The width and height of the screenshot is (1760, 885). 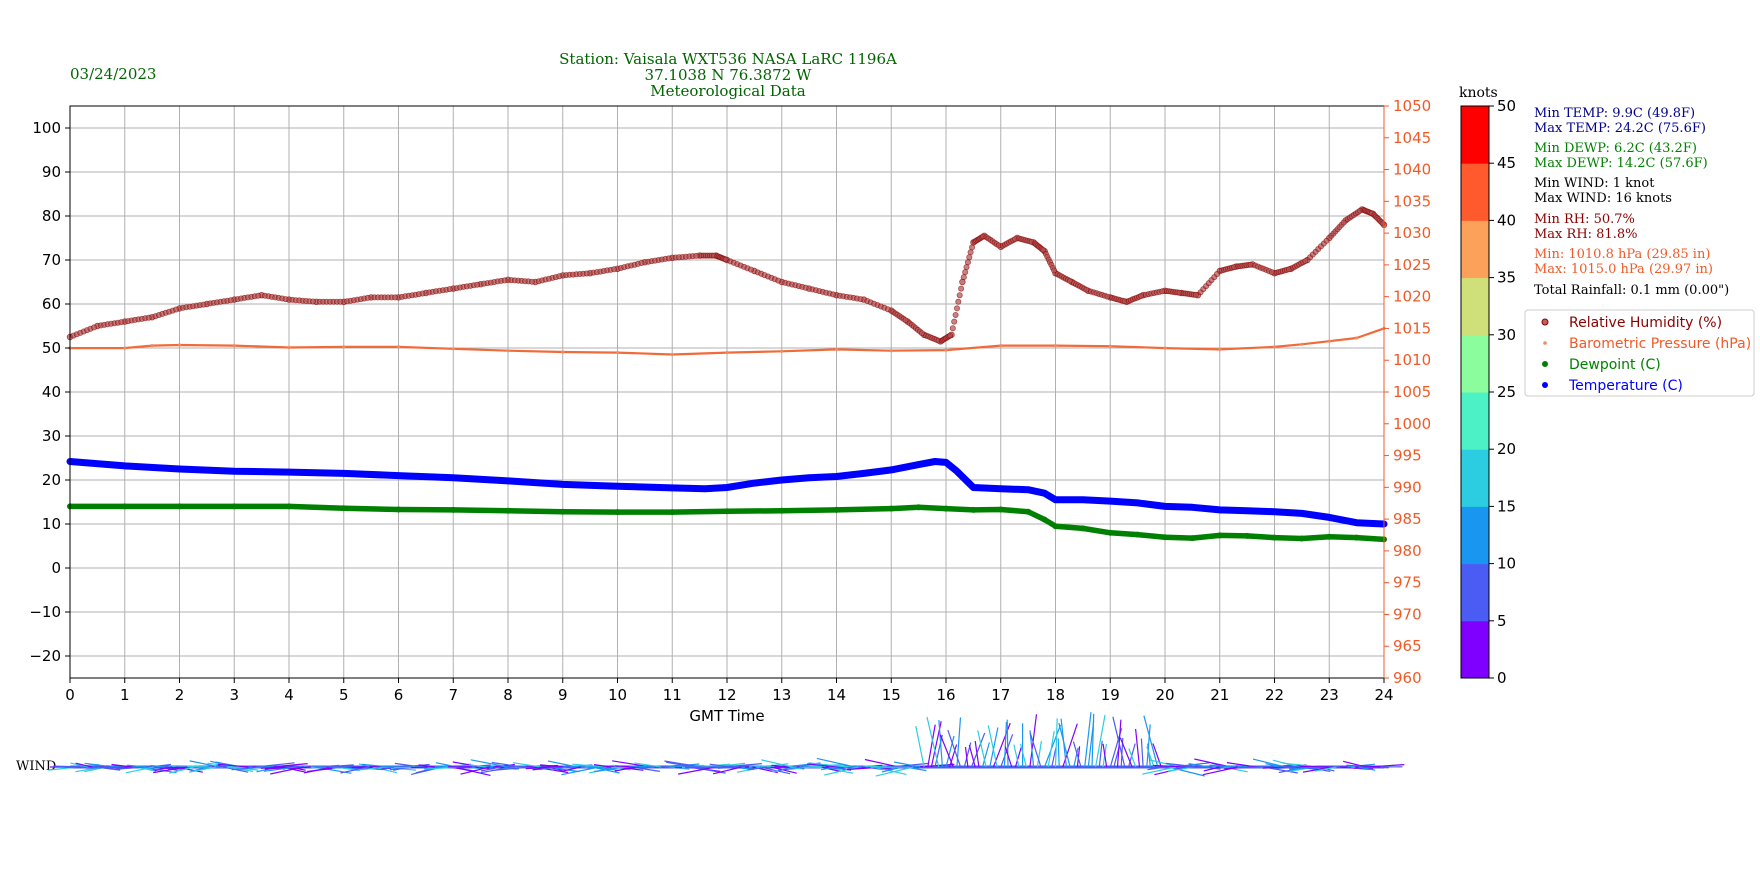 I want to click on legend-marker-pressure, so click(x=1545, y=343).